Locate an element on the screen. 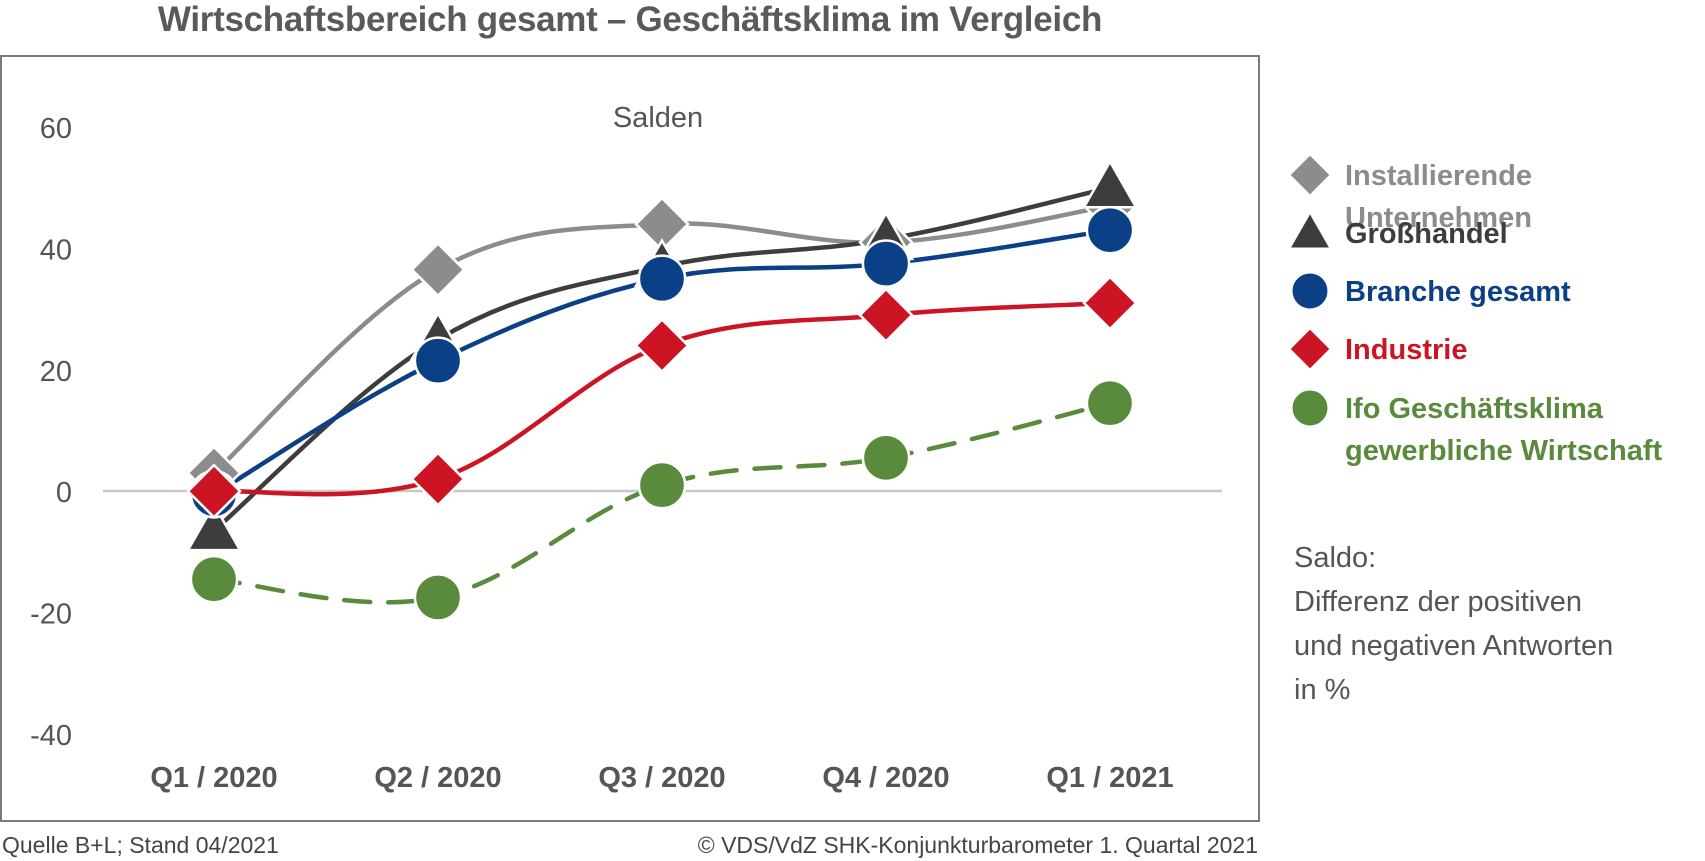 The image size is (1705, 861). legend-item-branche-gesamt: Branche gesamt is located at coordinates (1430, 292).